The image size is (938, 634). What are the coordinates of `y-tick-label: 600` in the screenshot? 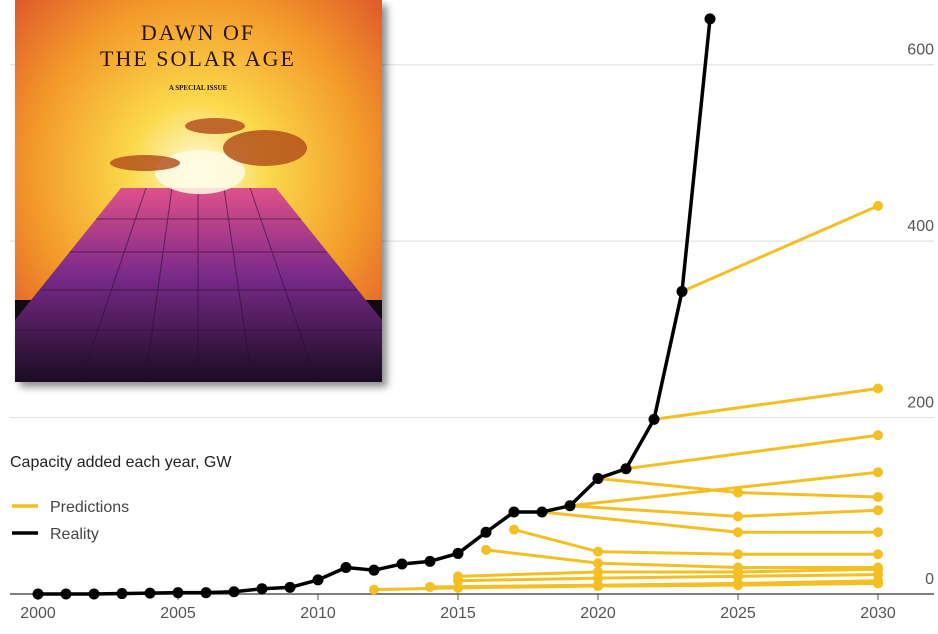 It's located at (920, 50).